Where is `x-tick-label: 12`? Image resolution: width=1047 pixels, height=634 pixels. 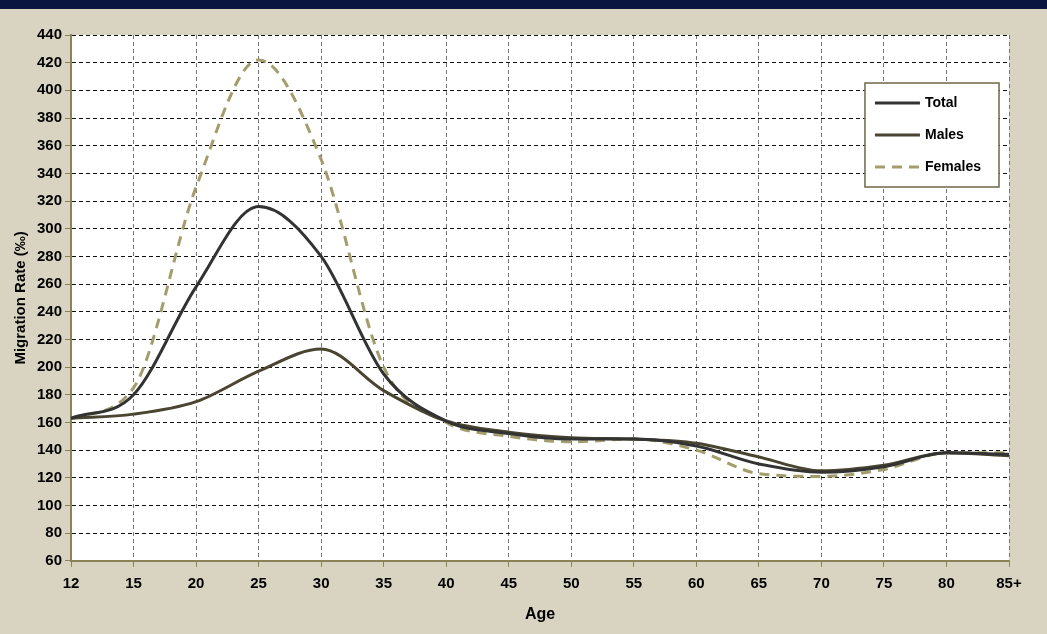 x-tick-label: 12 is located at coordinates (71, 582).